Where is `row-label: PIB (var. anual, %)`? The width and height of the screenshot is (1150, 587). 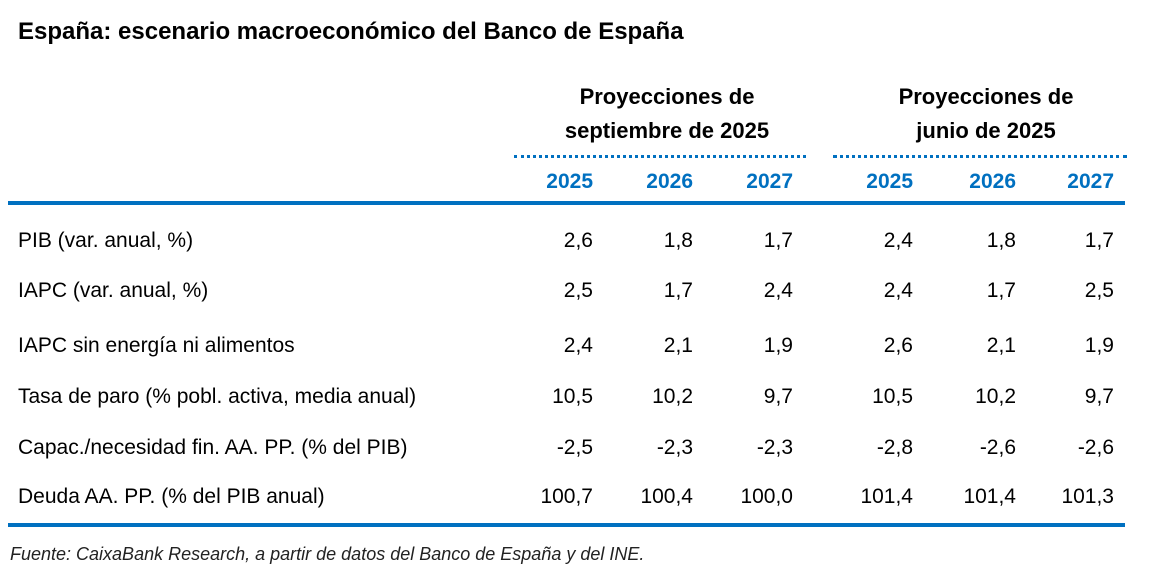
row-label: PIB (var. anual, %) is located at coordinates (106, 240).